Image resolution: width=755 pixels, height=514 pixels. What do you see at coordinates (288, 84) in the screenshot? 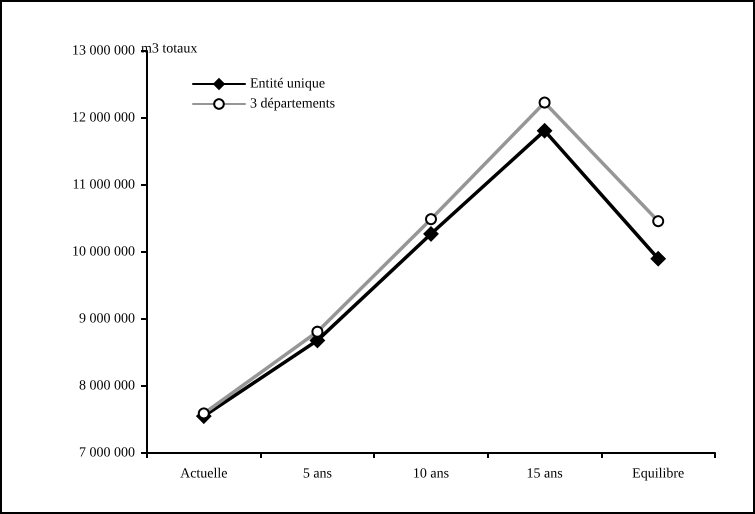
I see `legend-label: Entité unique` at bounding box center [288, 84].